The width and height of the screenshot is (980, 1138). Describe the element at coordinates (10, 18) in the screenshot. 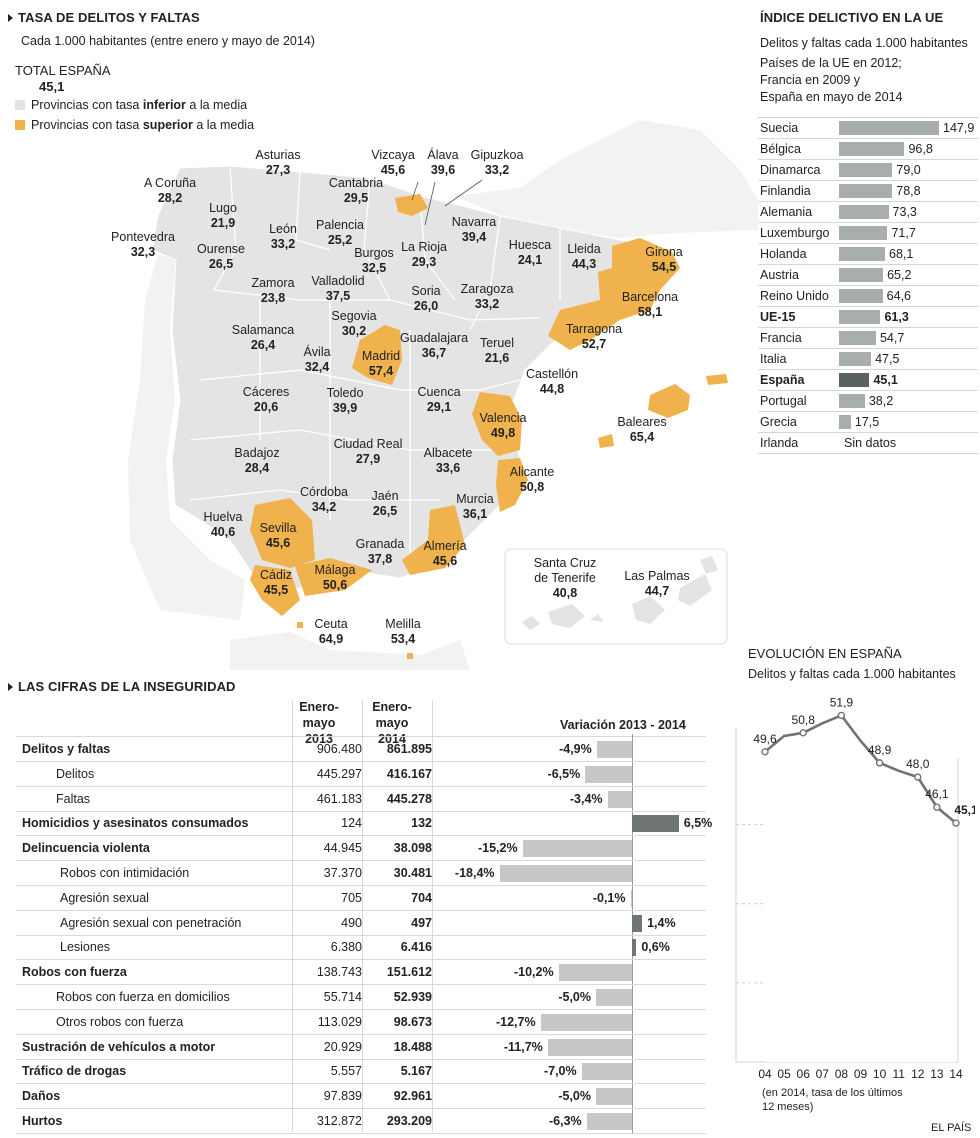

I see `section-bullet-icon` at that location.